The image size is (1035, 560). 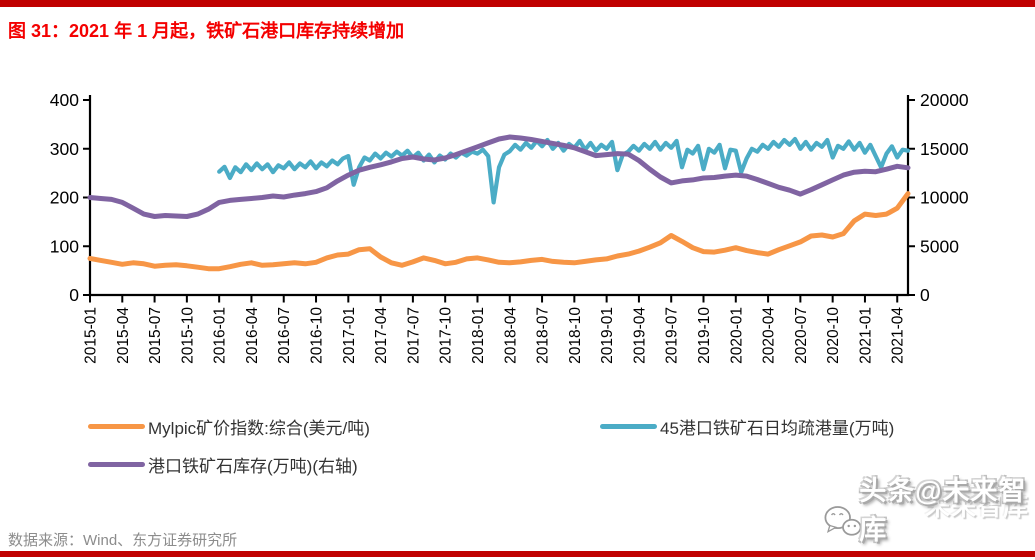 What do you see at coordinates (74, 295) in the screenshot?
I see `left-tick-label: 0` at bounding box center [74, 295].